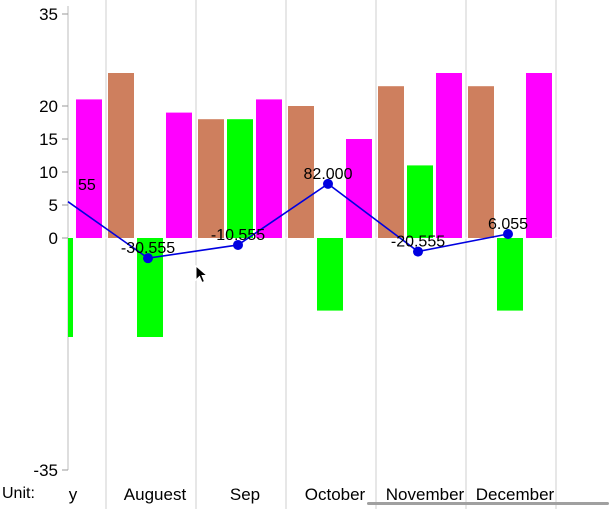 The height and width of the screenshot is (509, 614). What do you see at coordinates (148, 248) in the screenshot?
I see `line-point-label: -30.555` at bounding box center [148, 248].